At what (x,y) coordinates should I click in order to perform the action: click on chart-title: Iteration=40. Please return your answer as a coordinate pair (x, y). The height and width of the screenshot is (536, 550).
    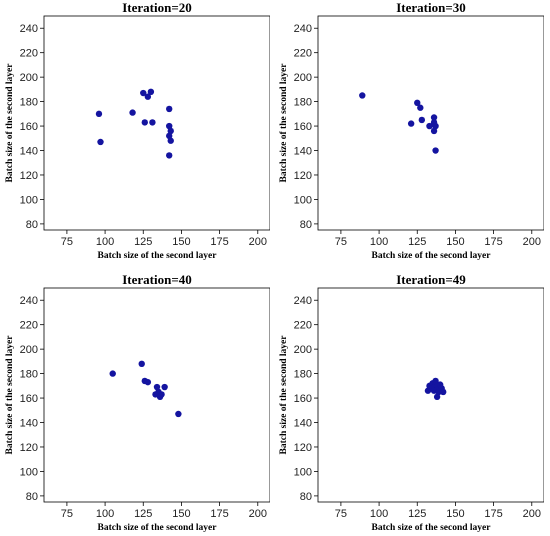
    Looking at the image, I should click on (157, 279).